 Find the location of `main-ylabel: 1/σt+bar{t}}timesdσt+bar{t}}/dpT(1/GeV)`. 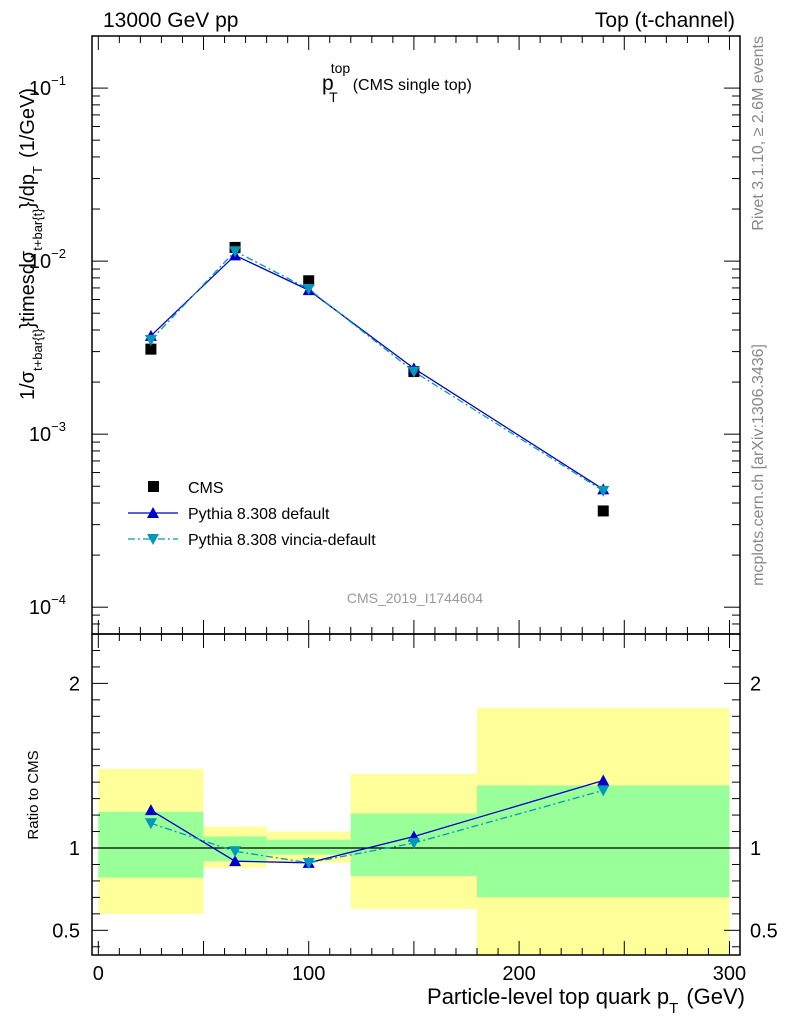

main-ylabel: 1/σt+bar{t}}timesdσt+bar{t}}/dpT(1/GeV) is located at coordinates (31, 244).